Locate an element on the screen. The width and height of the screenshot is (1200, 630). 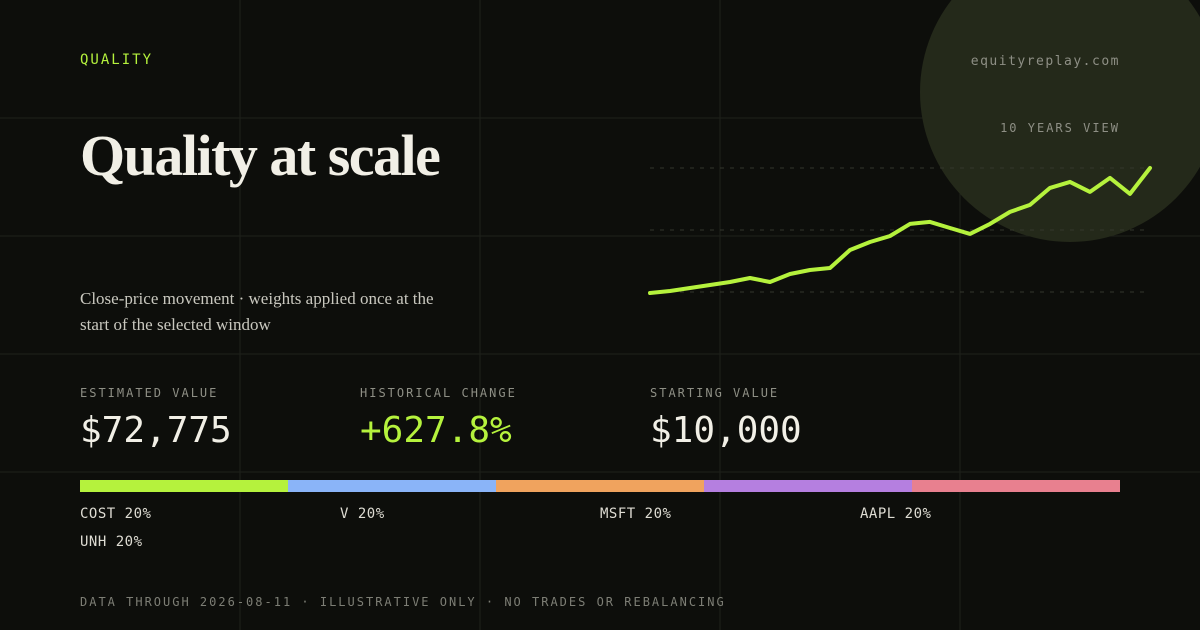
title: Quality at scale is located at coordinates (260, 155).